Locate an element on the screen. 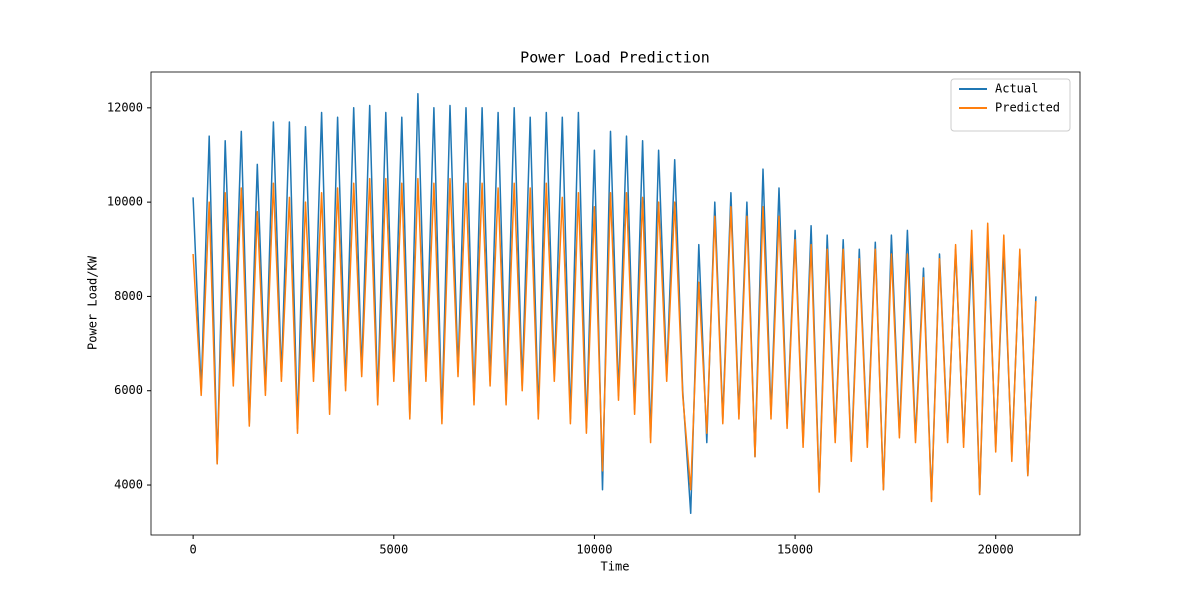 This screenshot has width=1200, height=604. x-tick-label: 10000 is located at coordinates (594, 550).